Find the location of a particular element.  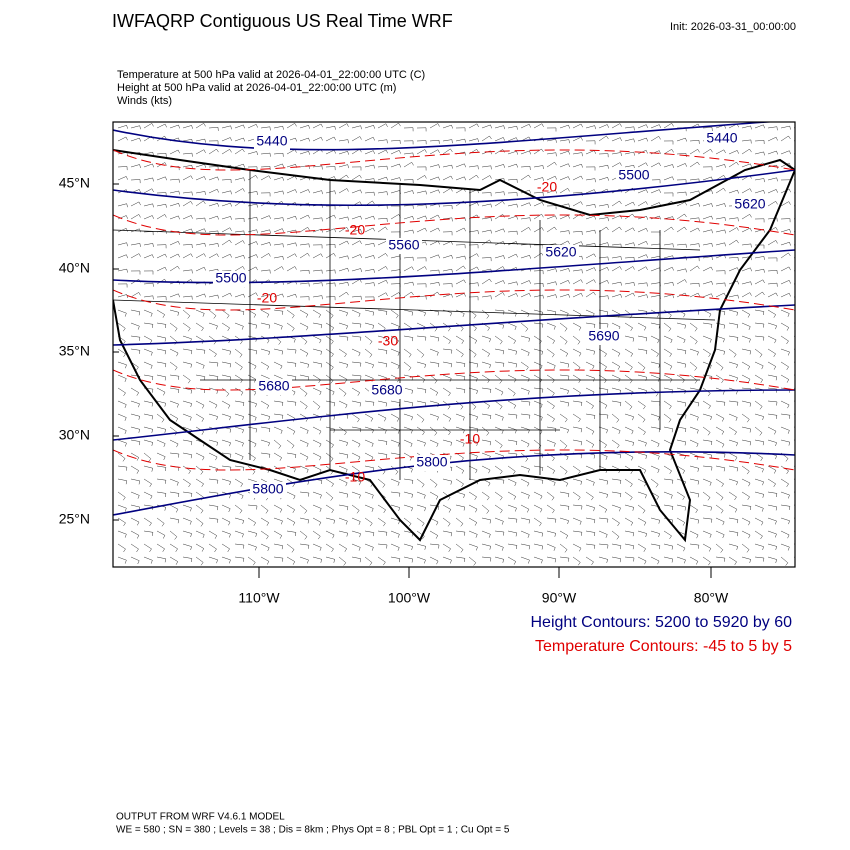

height-legend: Height Contours: 5200 to 5920 by 60 is located at coordinates (661, 622).